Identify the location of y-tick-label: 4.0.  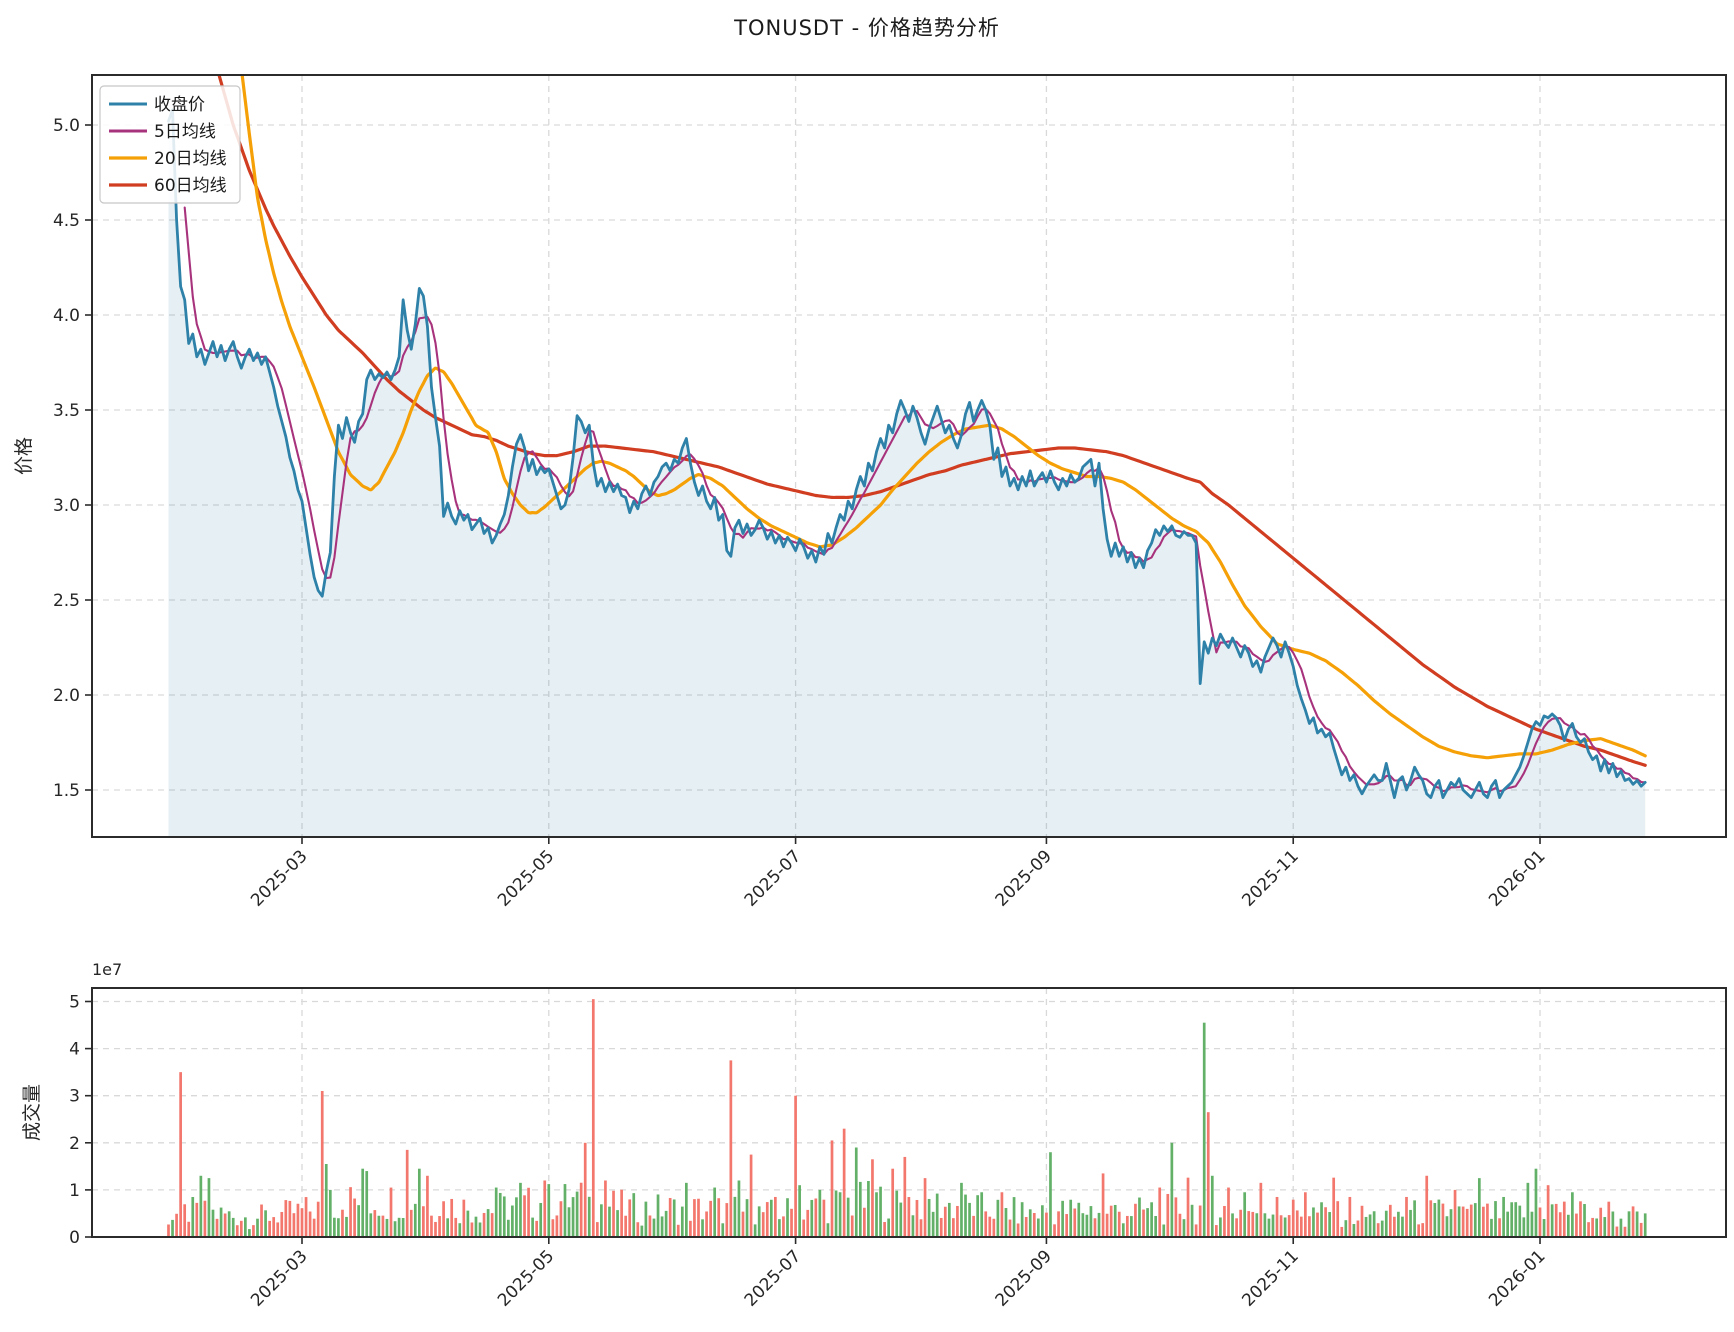
(66, 316).